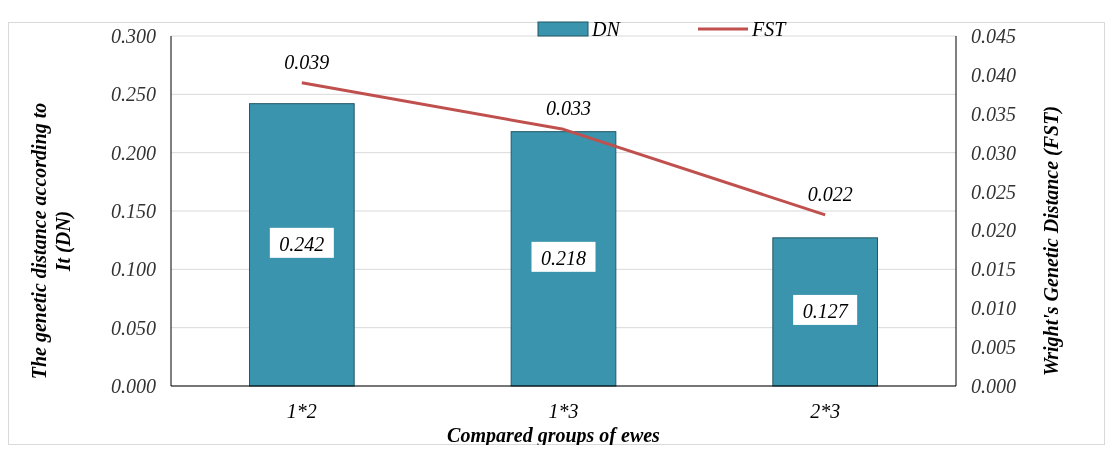  Describe the element at coordinates (133, 211) in the screenshot. I see `text: 0.150` at that location.